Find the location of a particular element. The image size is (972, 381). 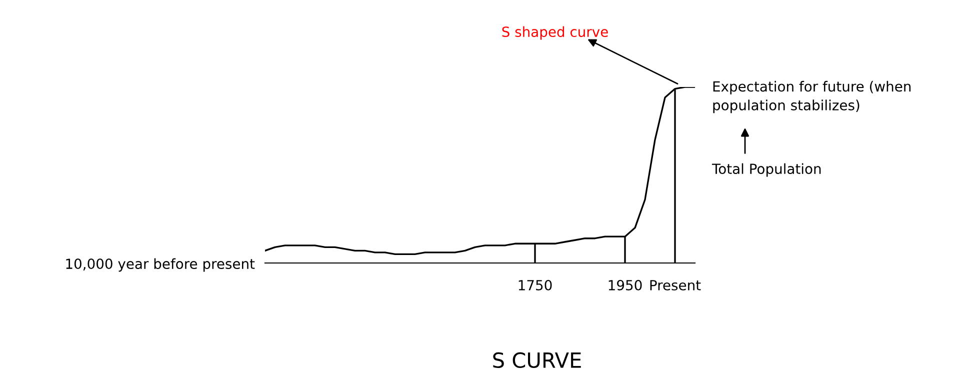

text: S shaped curve is located at coordinates (555, 33).